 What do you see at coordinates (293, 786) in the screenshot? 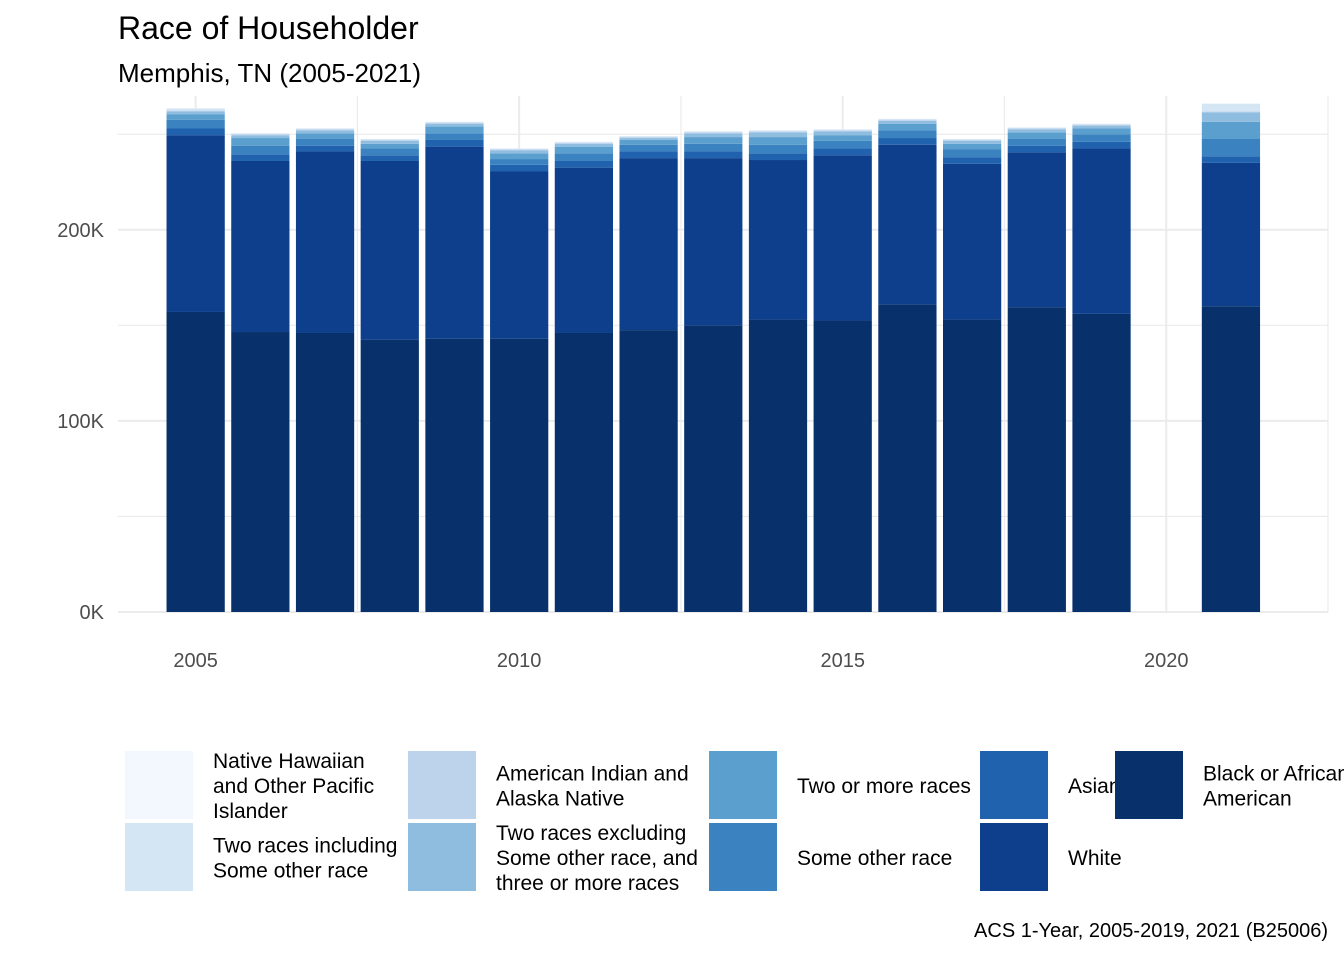
I see `legend-label: Native Hawaiian and Other Pacific Islander` at bounding box center [293, 786].